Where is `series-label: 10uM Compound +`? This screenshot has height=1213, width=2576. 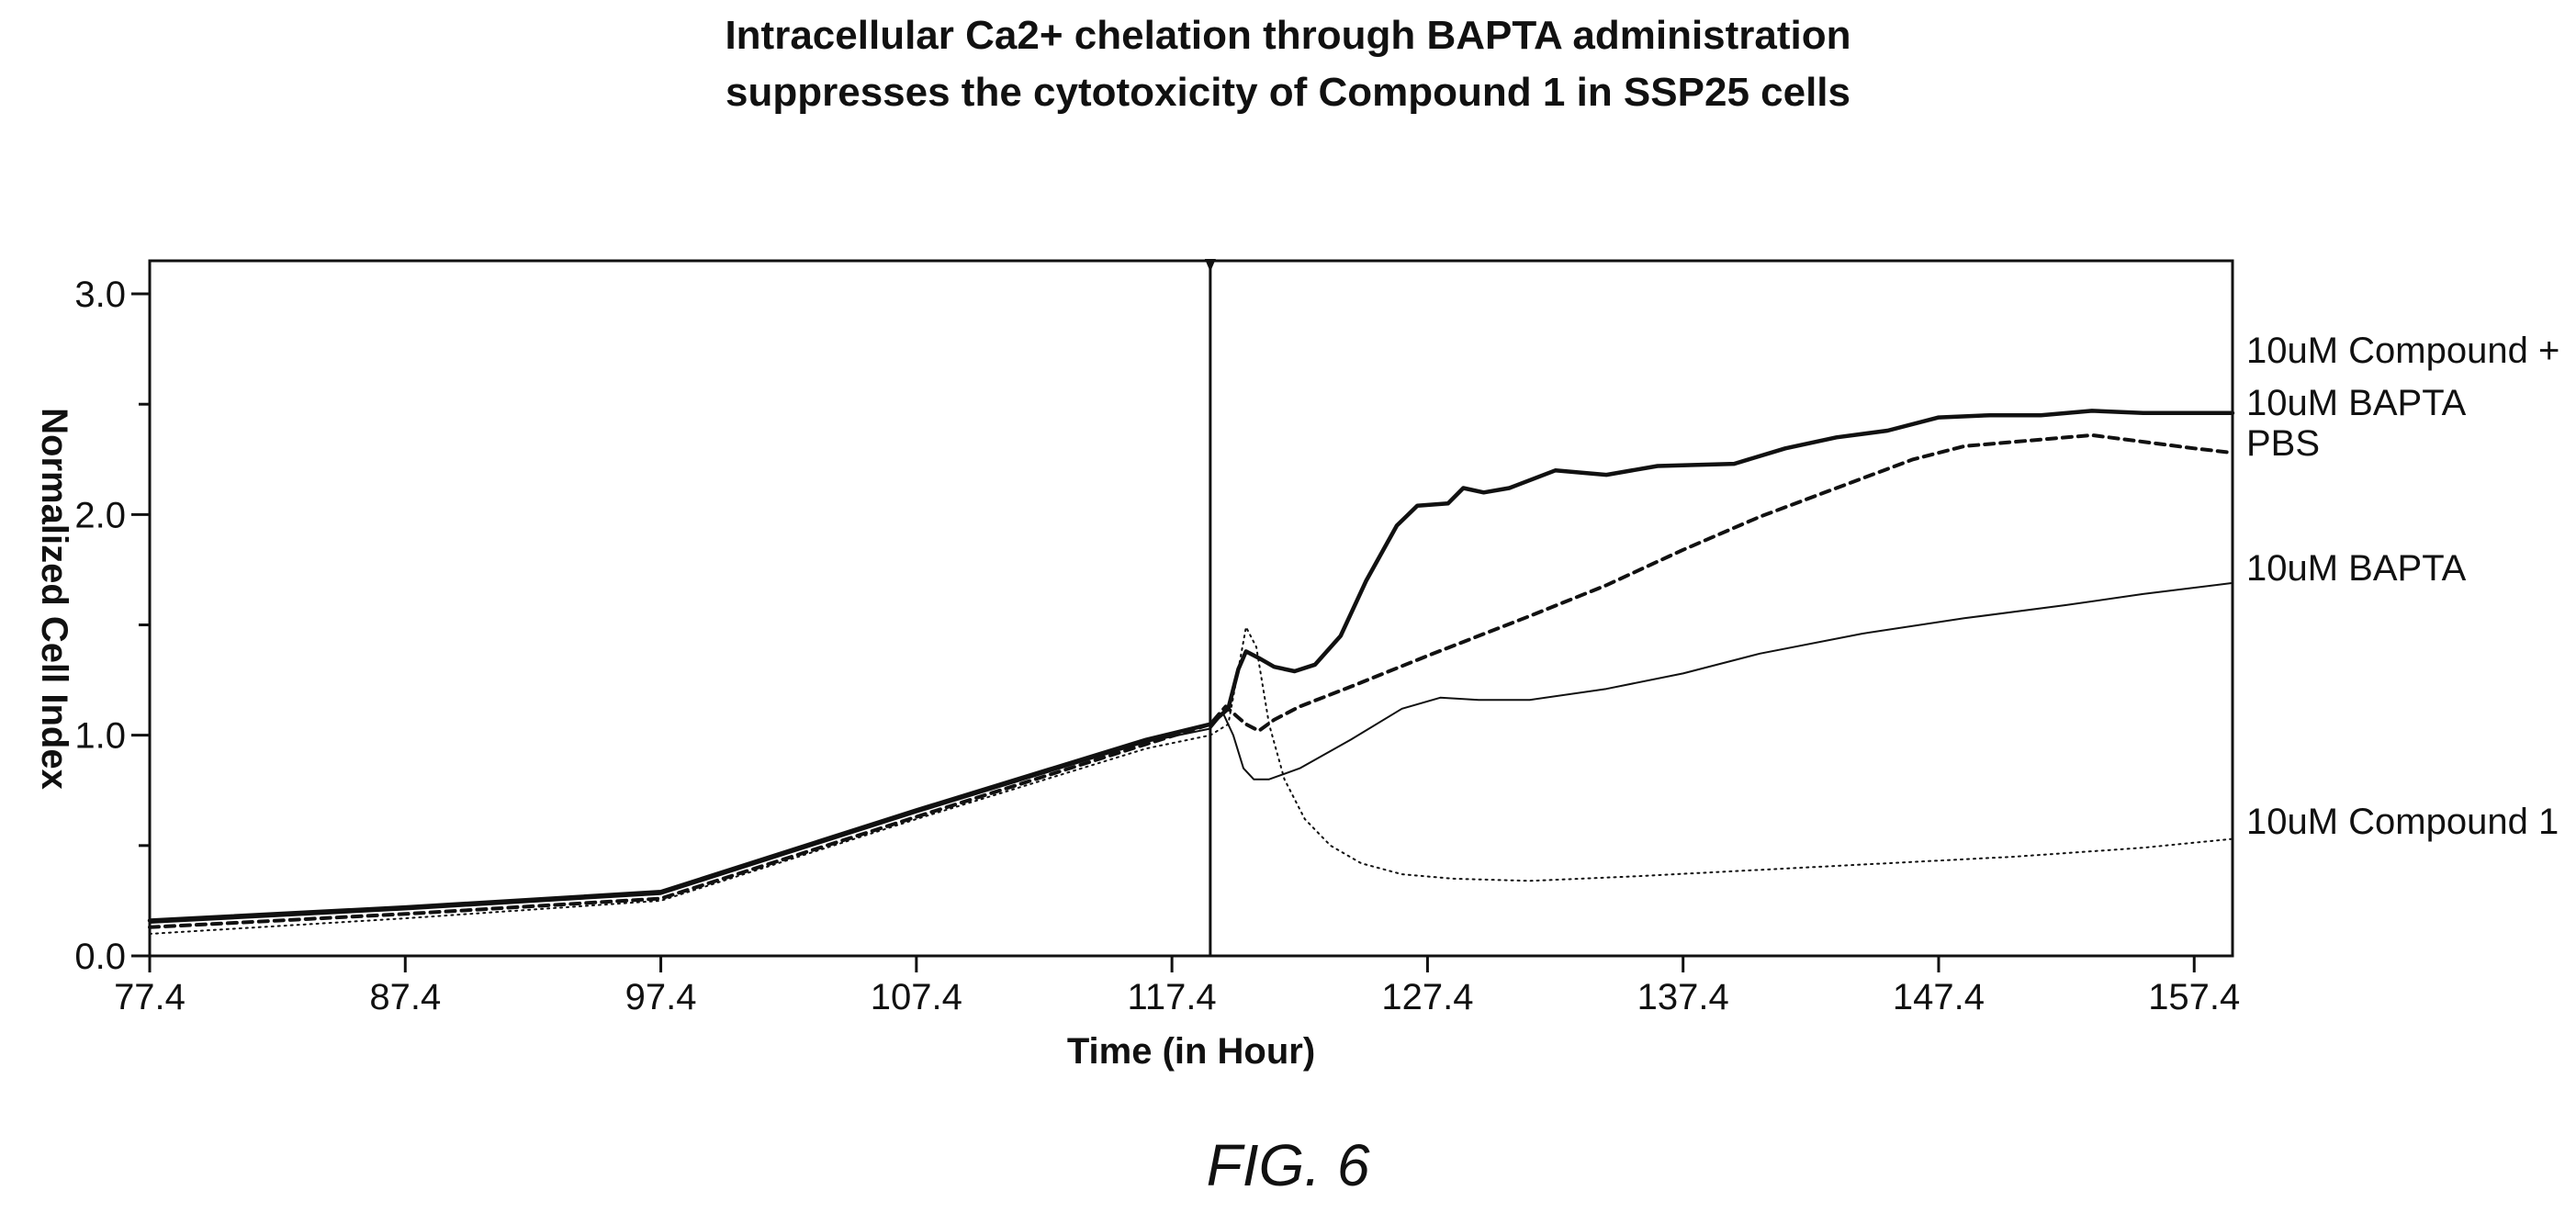
series-label: 10uM Compound + is located at coordinates (2402, 351).